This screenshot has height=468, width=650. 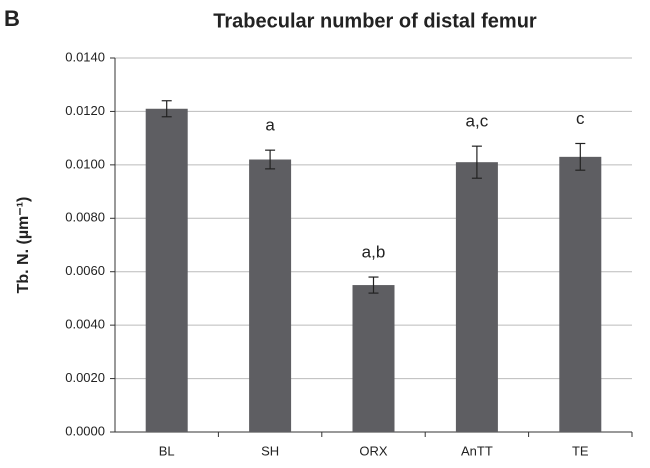 What do you see at coordinates (85, 270) in the screenshot?
I see `y-tick-label: 0.0060` at bounding box center [85, 270].